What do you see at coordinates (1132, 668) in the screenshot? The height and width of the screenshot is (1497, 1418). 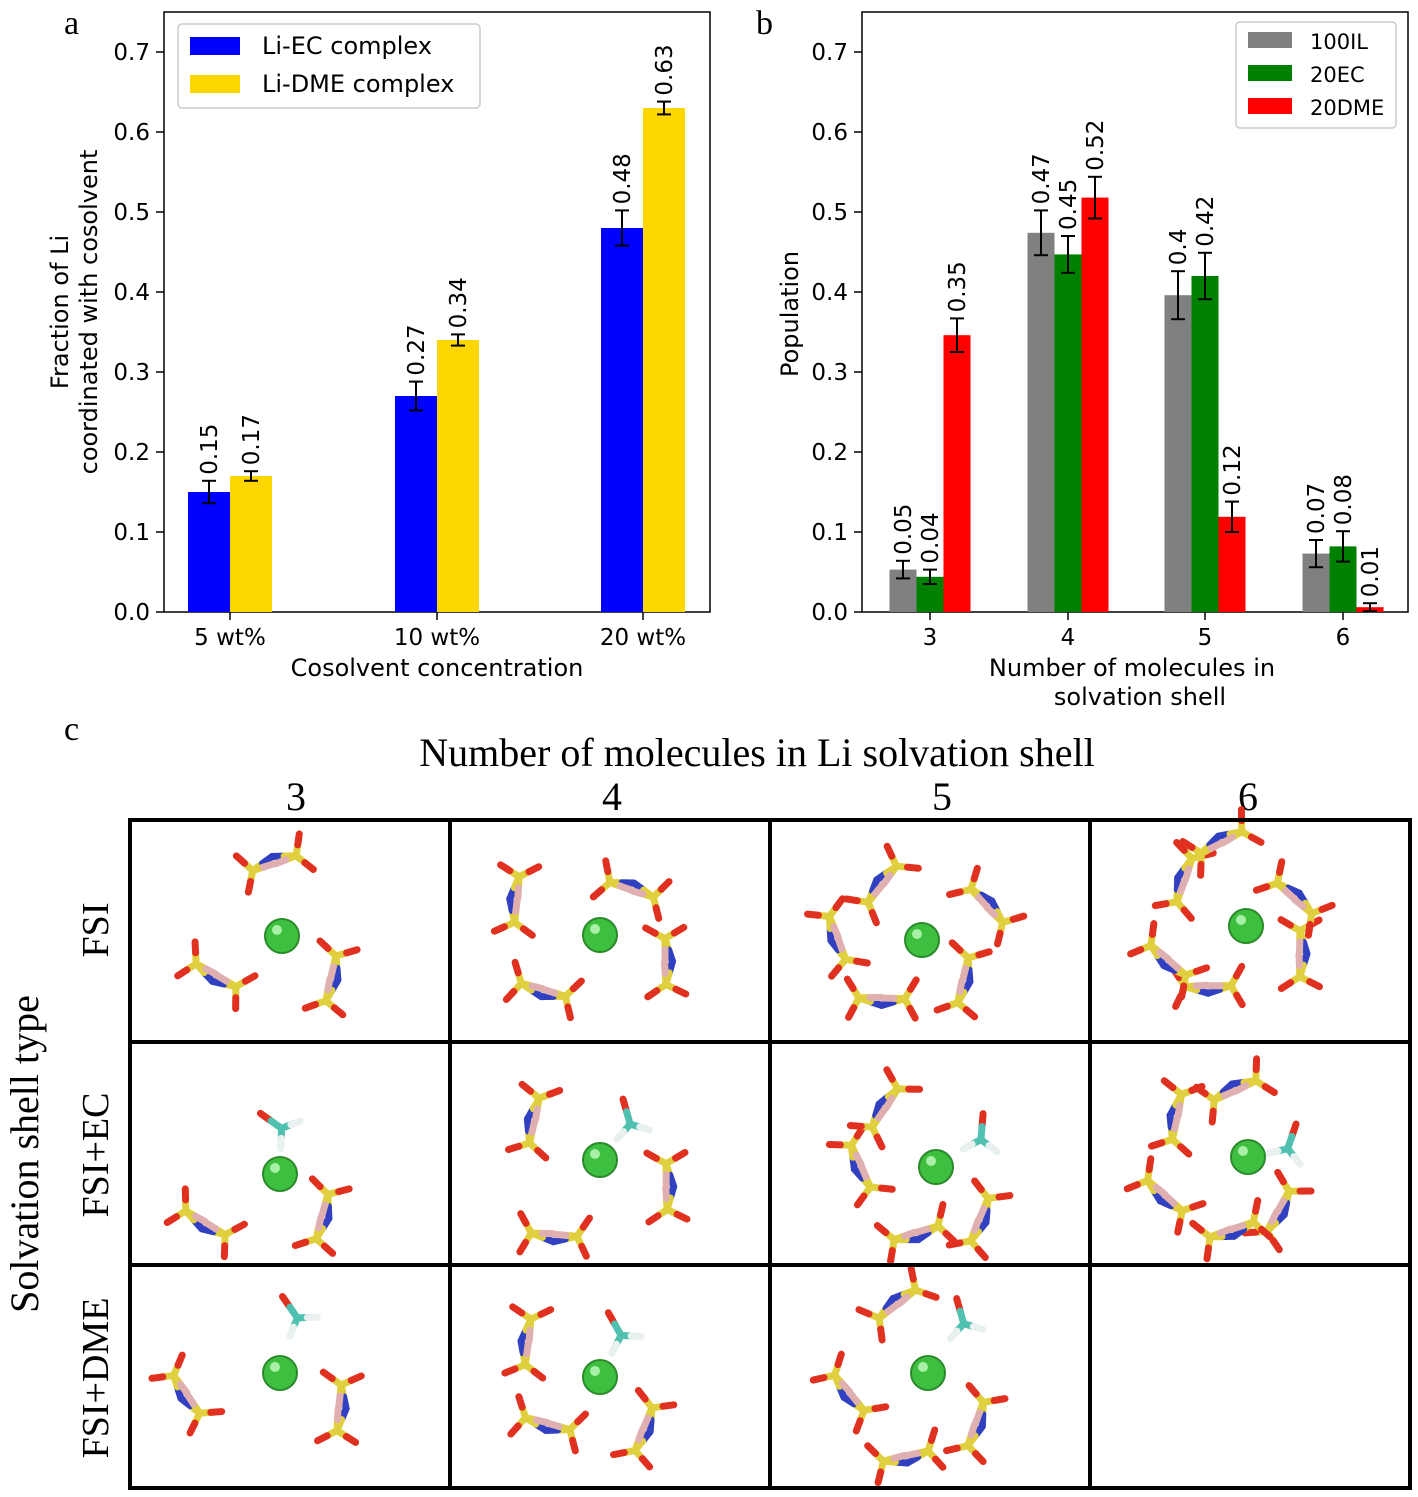 I see `chart-b-xlabel-line1: Number of molecules in` at bounding box center [1132, 668].